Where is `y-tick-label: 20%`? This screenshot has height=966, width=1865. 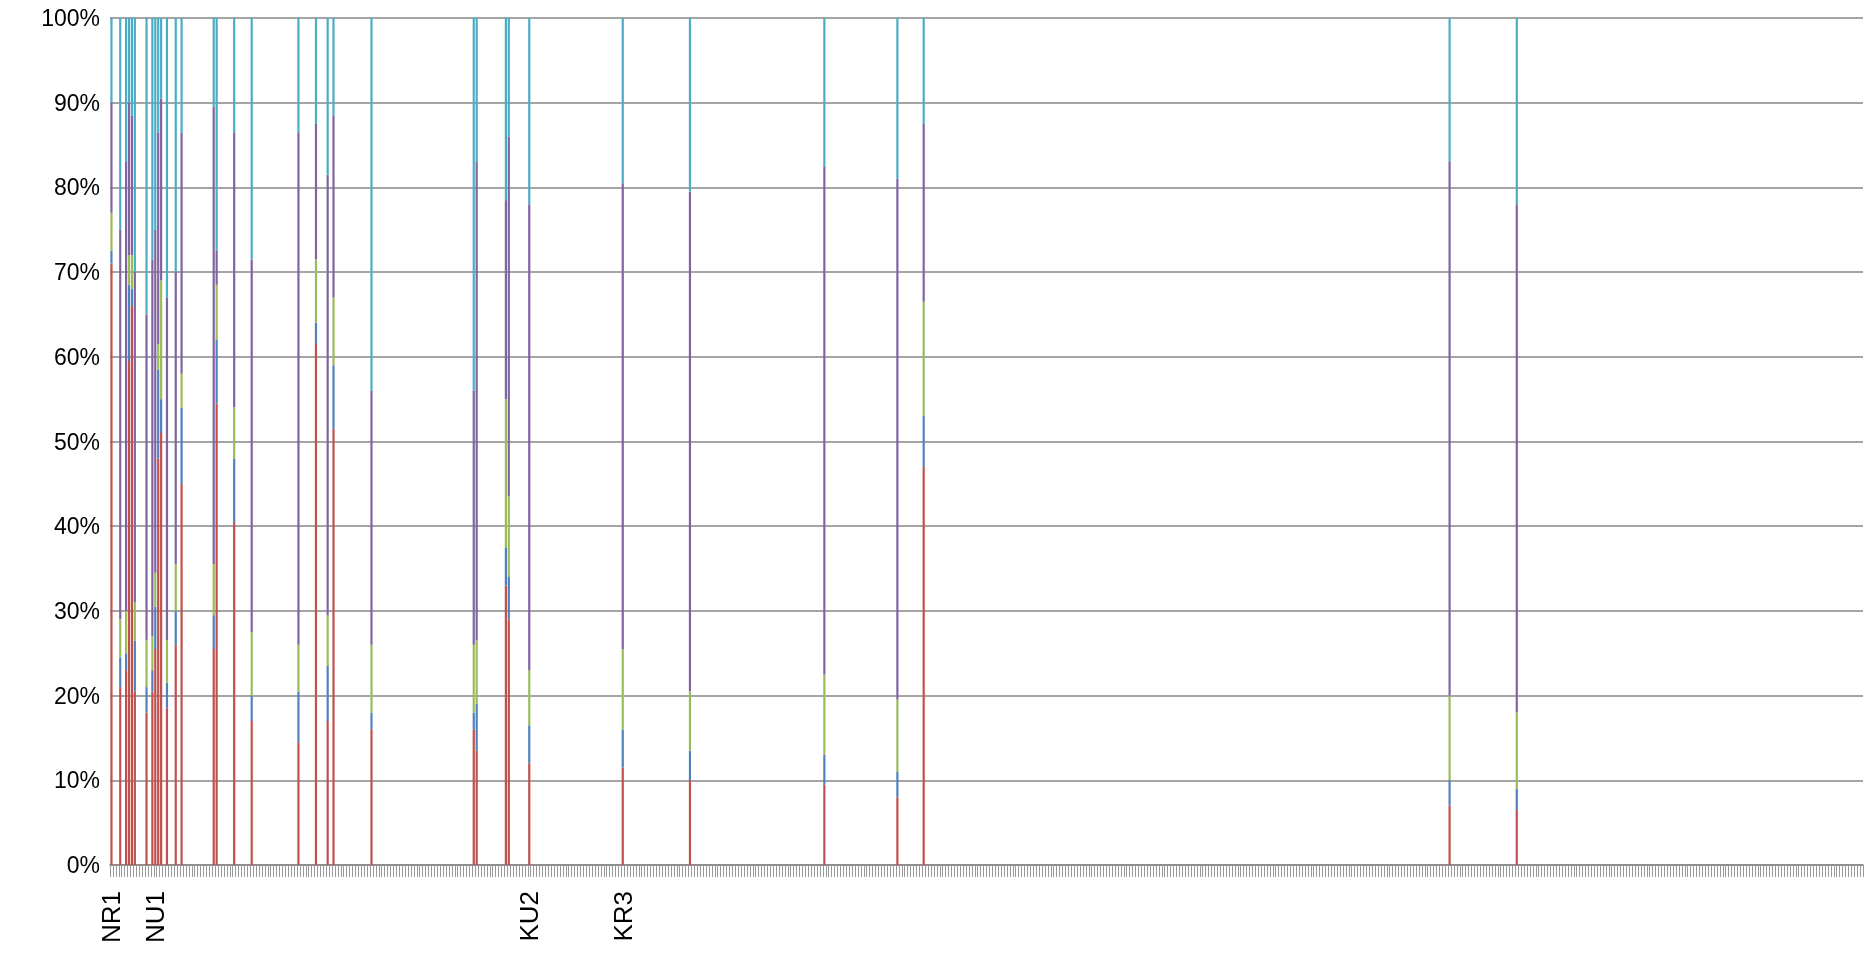
y-tick-label: 20% is located at coordinates (76, 695).